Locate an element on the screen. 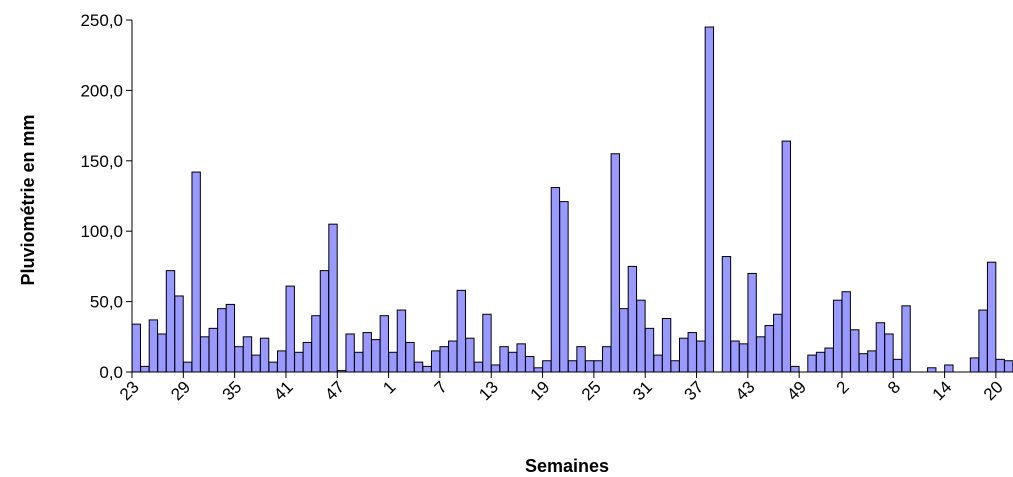 The width and height of the screenshot is (1013, 477). x-tick-label: 13 is located at coordinates (488, 390).